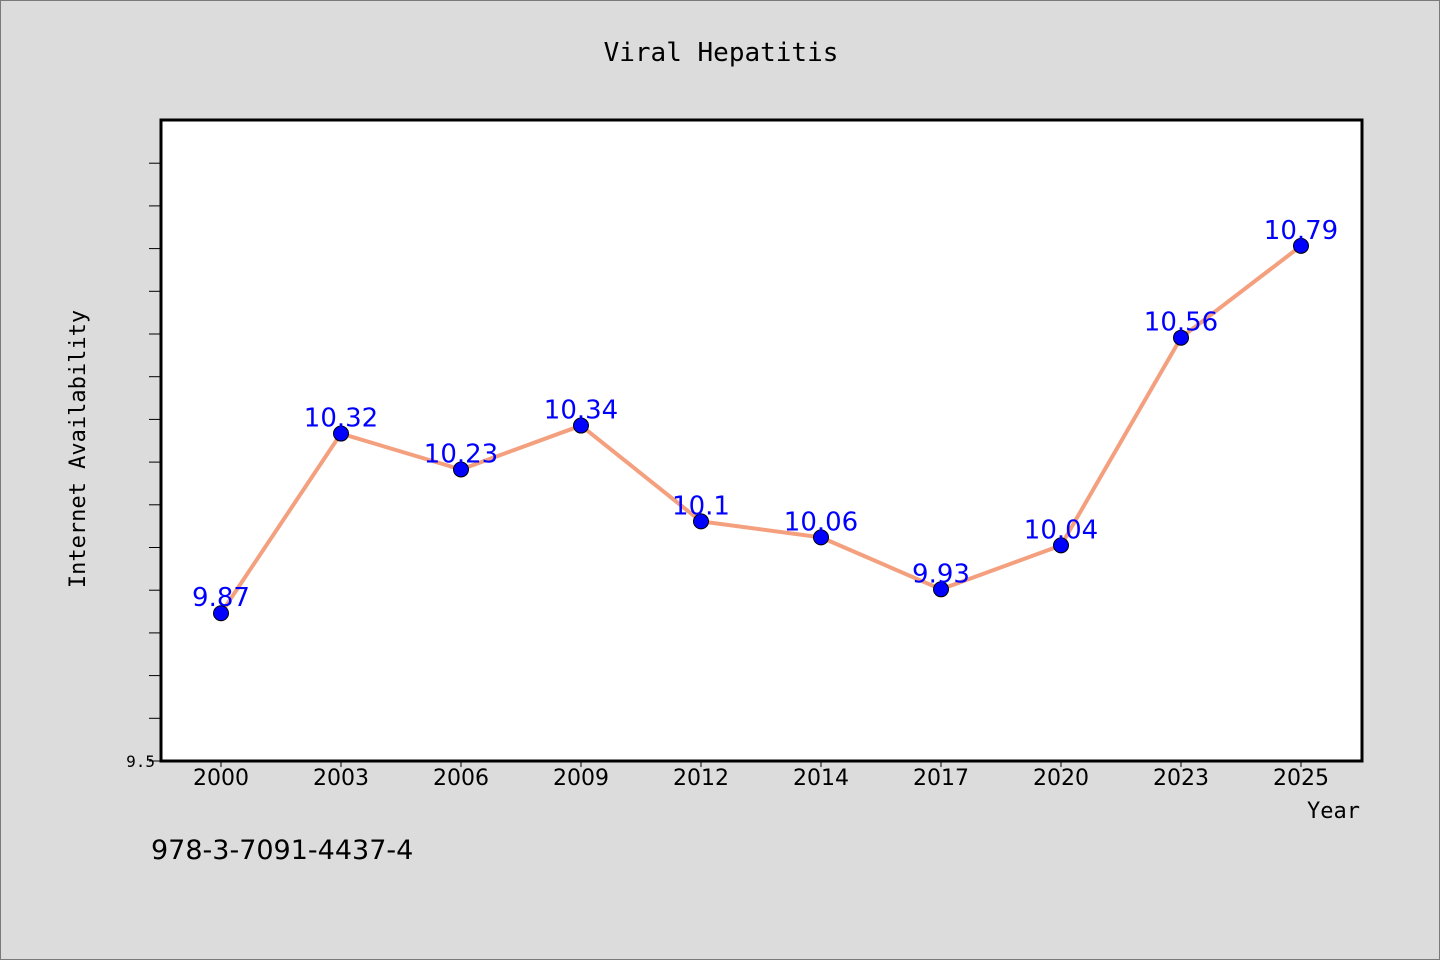  I want to click on x-tick-label: 2025, so click(1301, 778).